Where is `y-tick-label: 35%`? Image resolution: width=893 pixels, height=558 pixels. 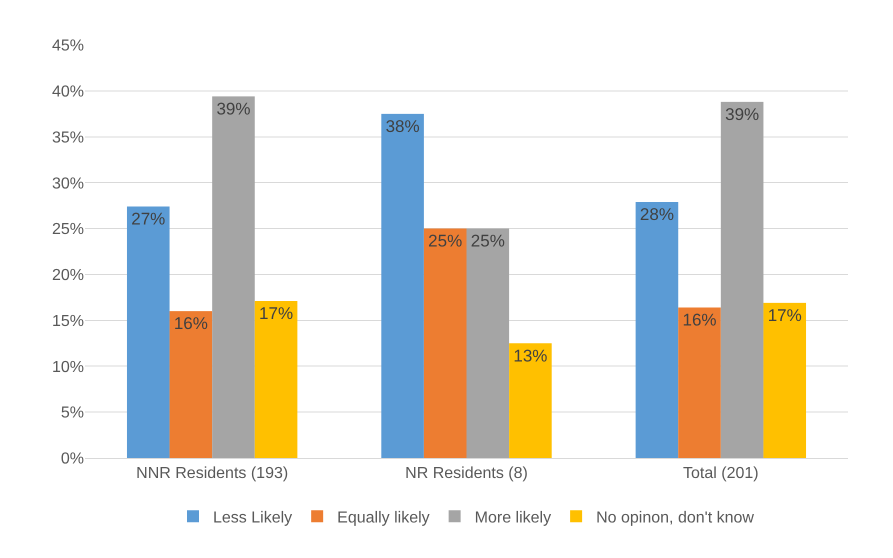 y-tick-label: 35% is located at coordinates (68, 137).